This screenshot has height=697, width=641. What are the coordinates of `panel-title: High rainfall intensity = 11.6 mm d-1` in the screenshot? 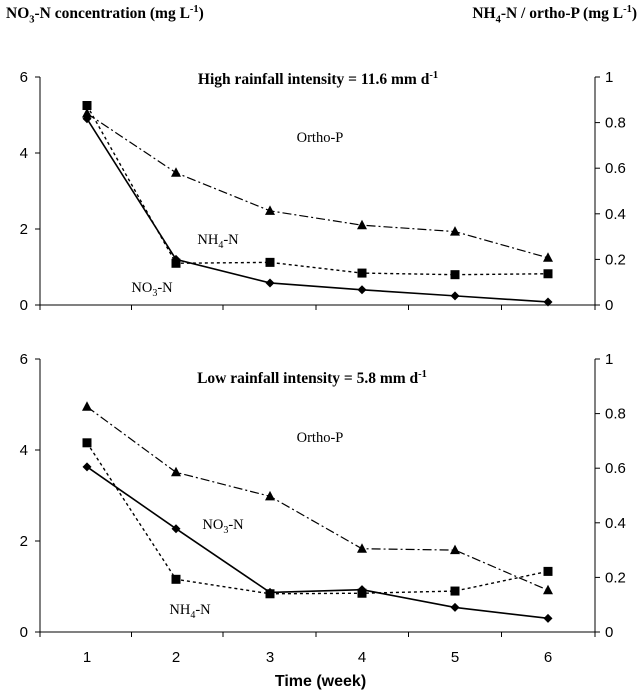 It's located at (318, 79).